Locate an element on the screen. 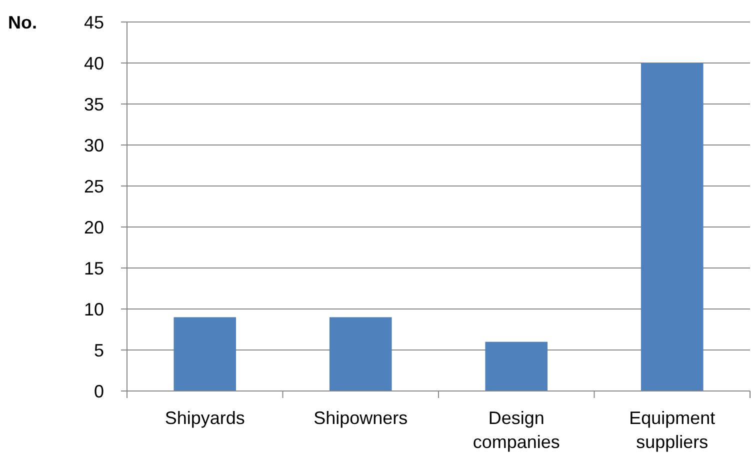 The width and height of the screenshot is (751, 468). y-tick-label: 35 is located at coordinates (94, 104).